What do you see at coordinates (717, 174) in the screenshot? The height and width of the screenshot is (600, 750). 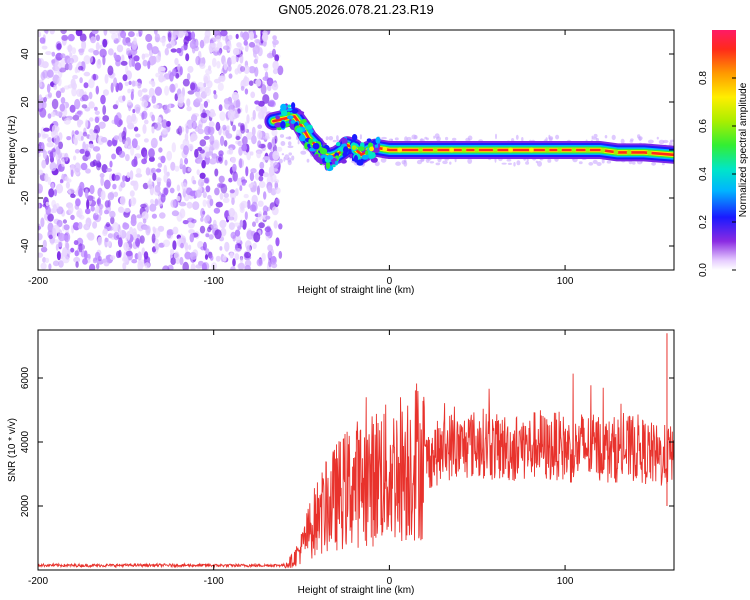 I see `colorbar-ticks: 0.0 0.2 0.4 0.6 0.8` at bounding box center [717, 174].